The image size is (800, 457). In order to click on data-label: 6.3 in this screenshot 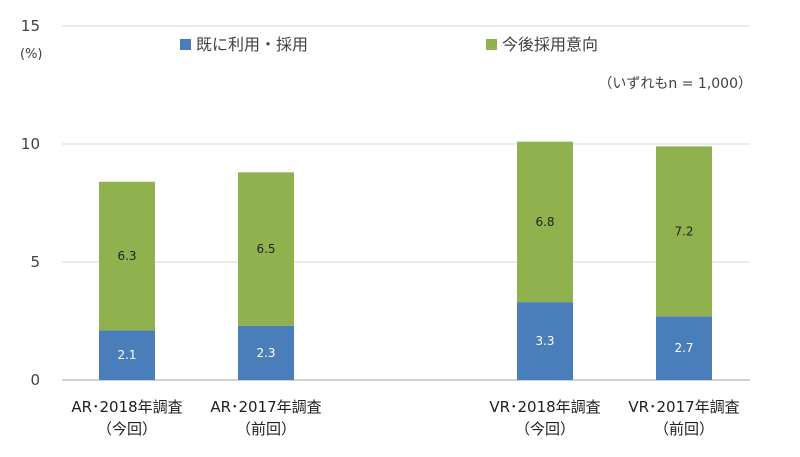, I will do `click(126, 256)`.